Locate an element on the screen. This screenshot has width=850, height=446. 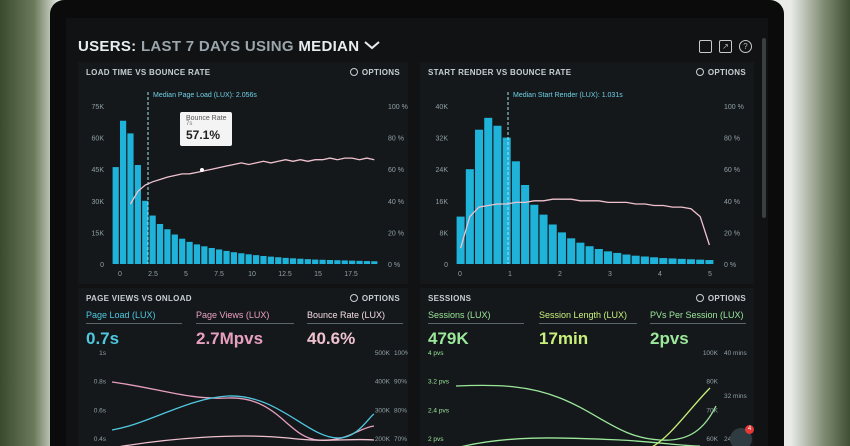
help-icon: ? is located at coordinates (745, 46).